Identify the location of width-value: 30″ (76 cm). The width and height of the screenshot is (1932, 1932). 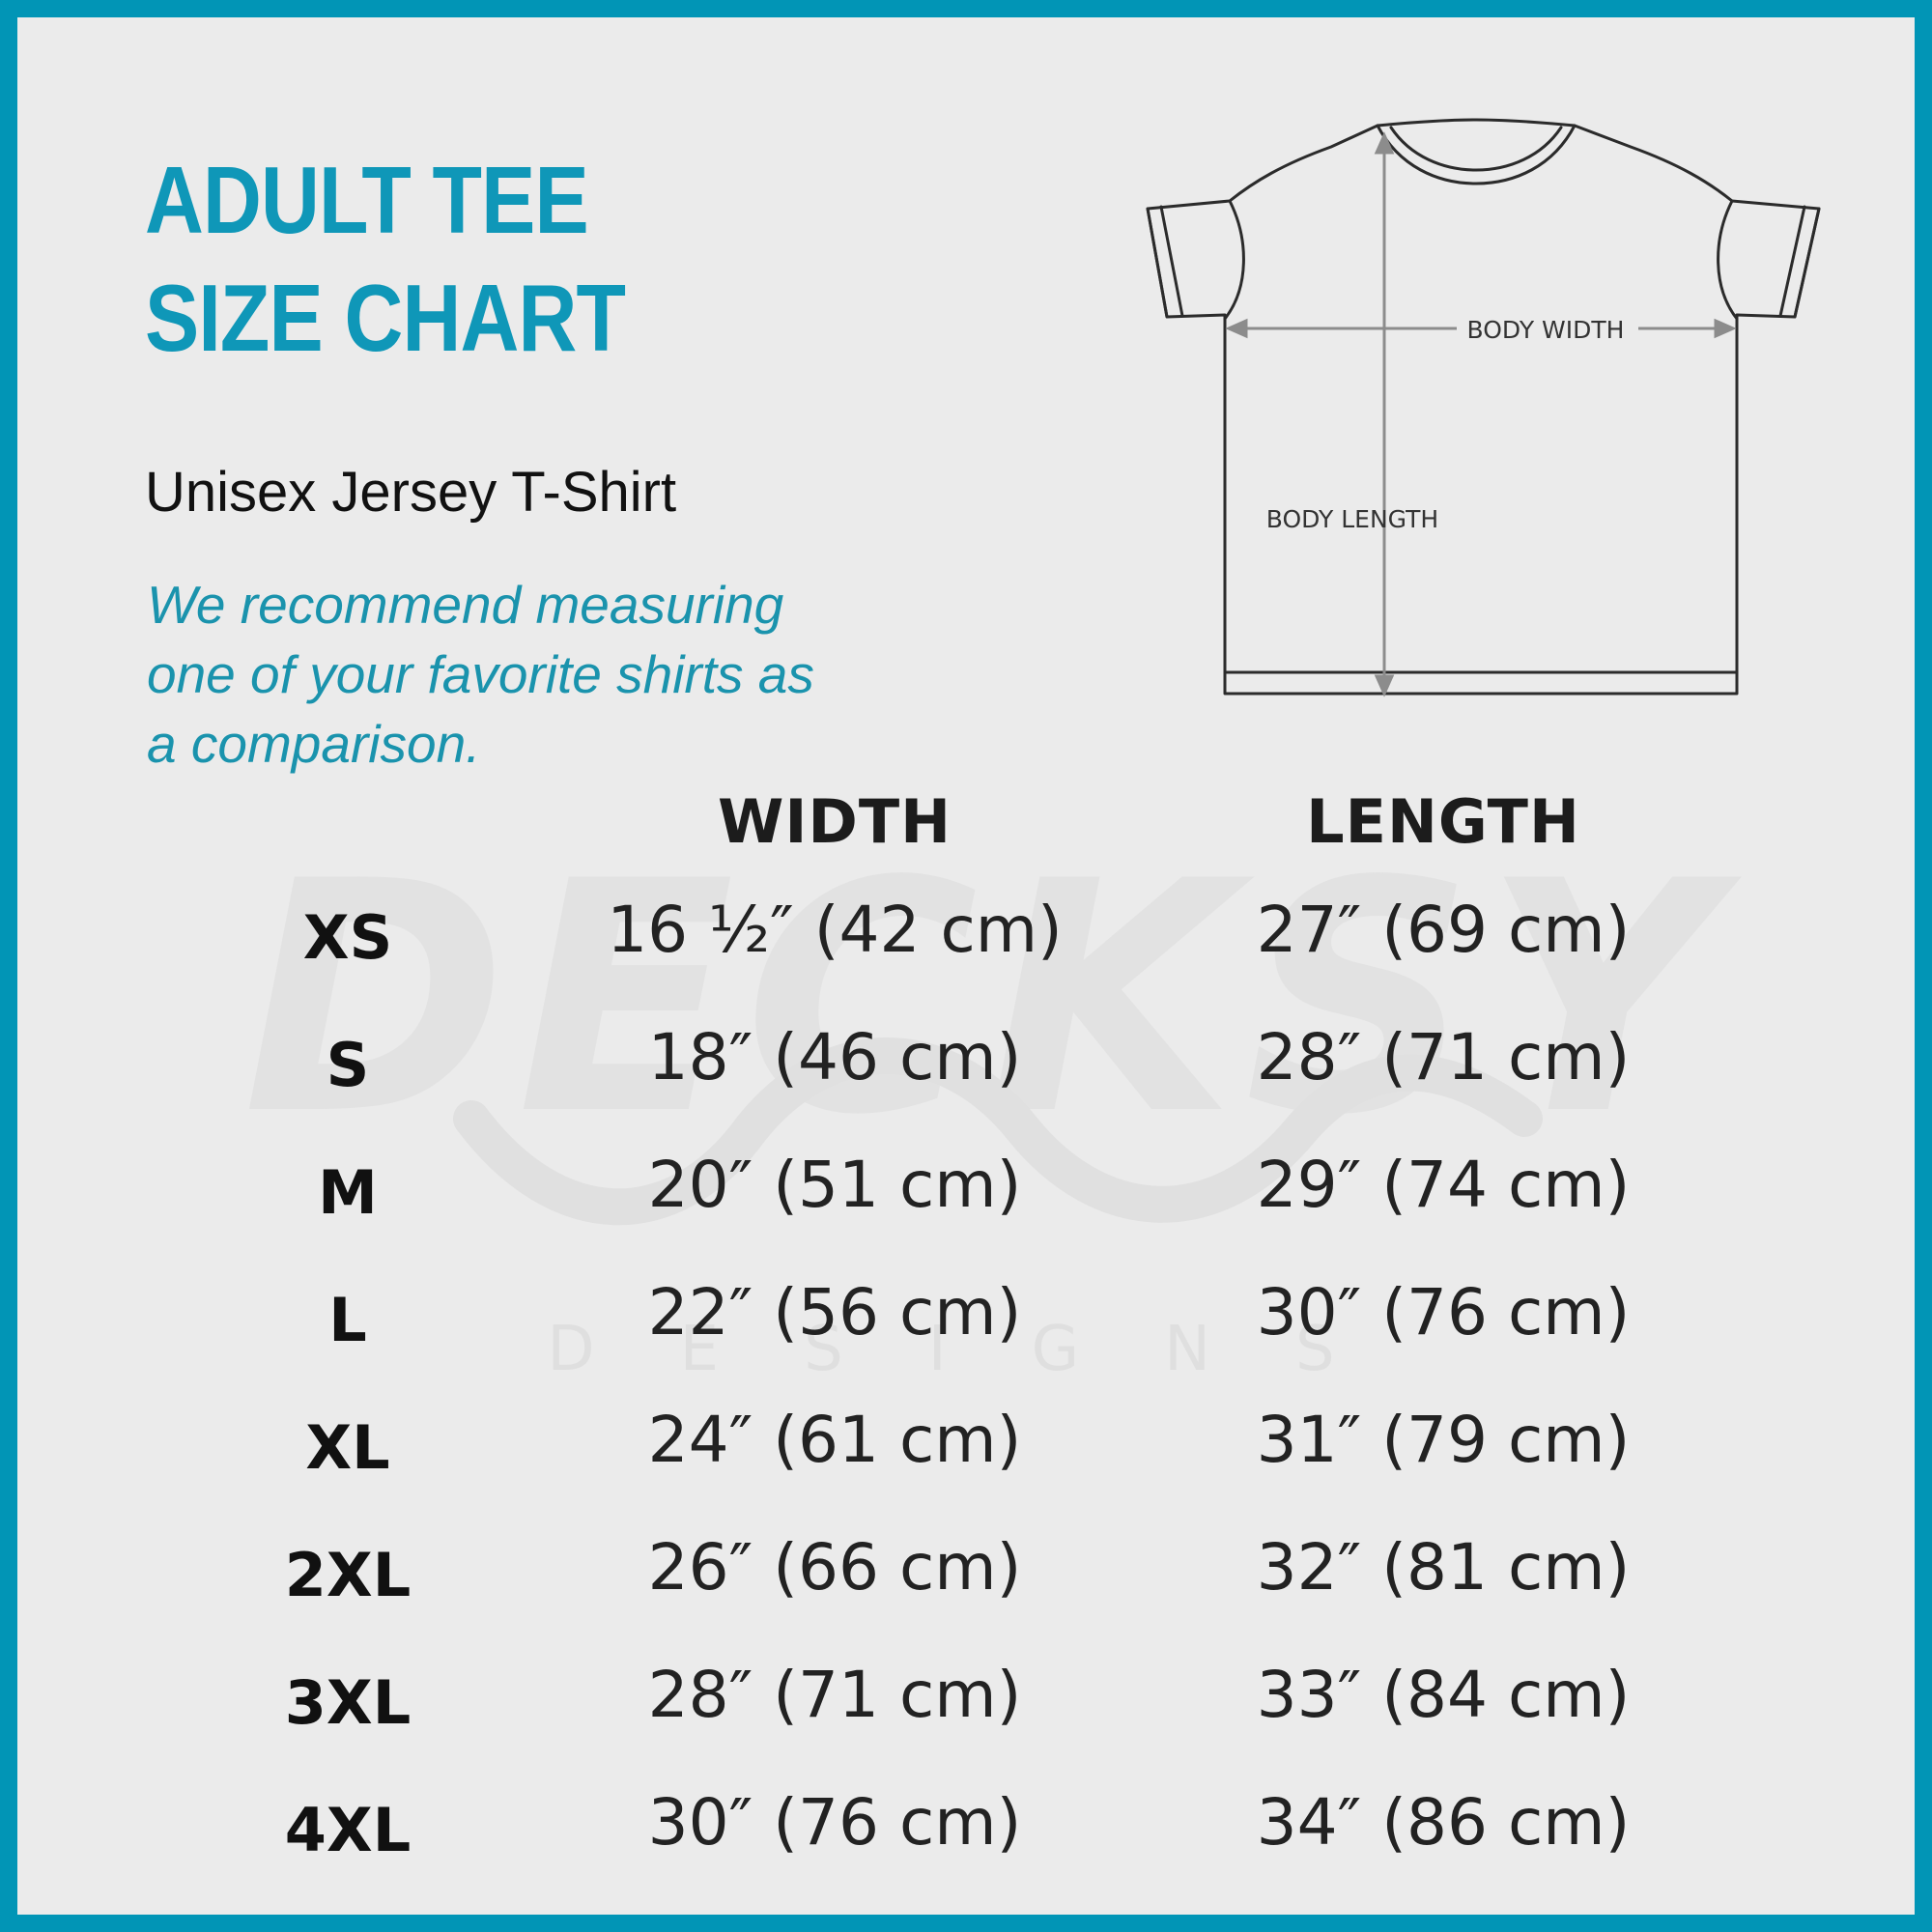
(834, 1822).